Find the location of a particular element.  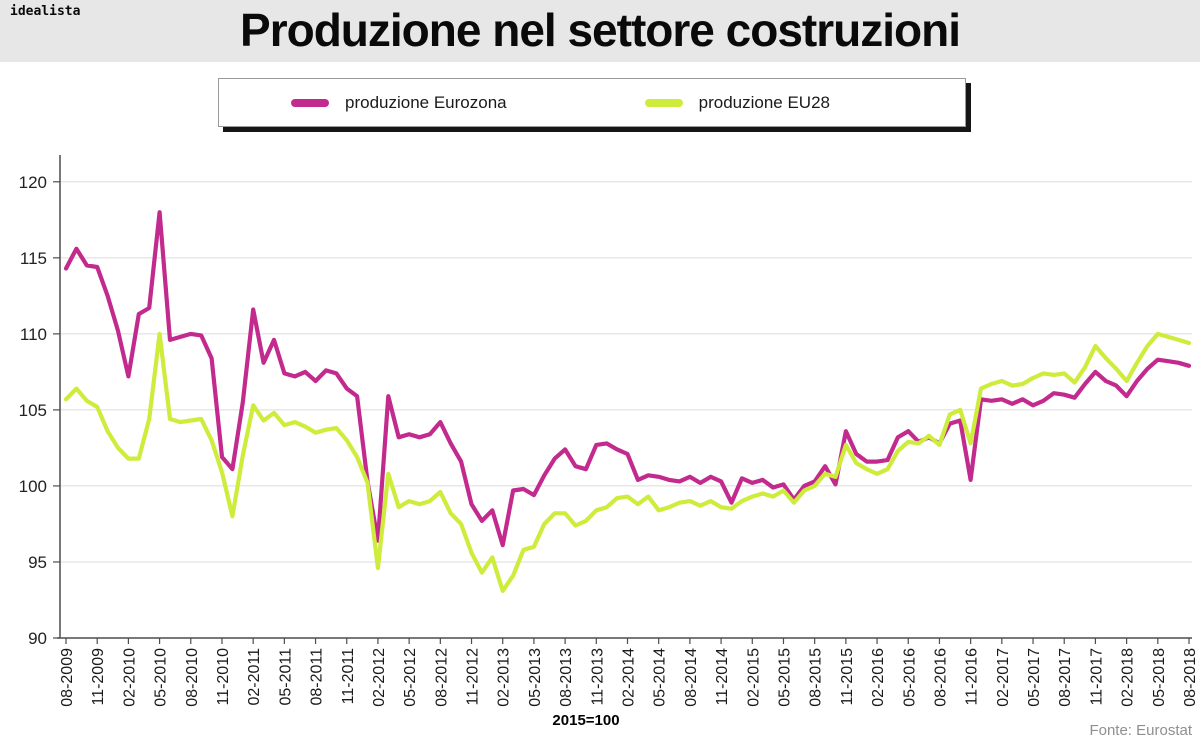

svg-text: 02-2014 is located at coordinates (629, 677).